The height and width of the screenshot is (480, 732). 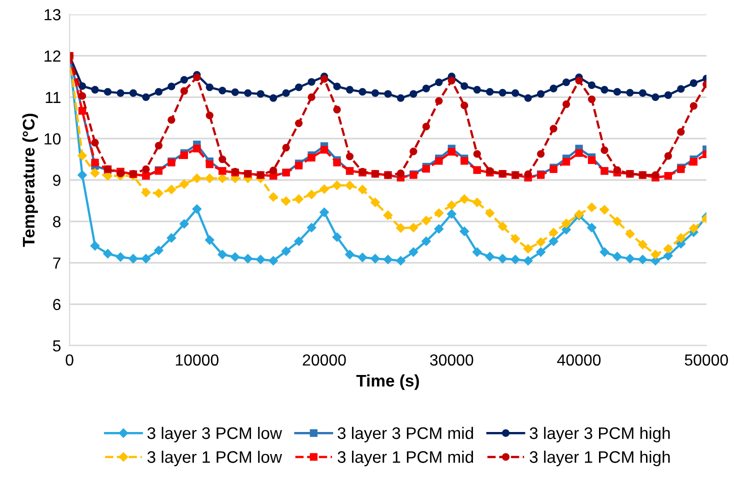 I want to click on y-tick-label: 8, so click(x=57, y=222).